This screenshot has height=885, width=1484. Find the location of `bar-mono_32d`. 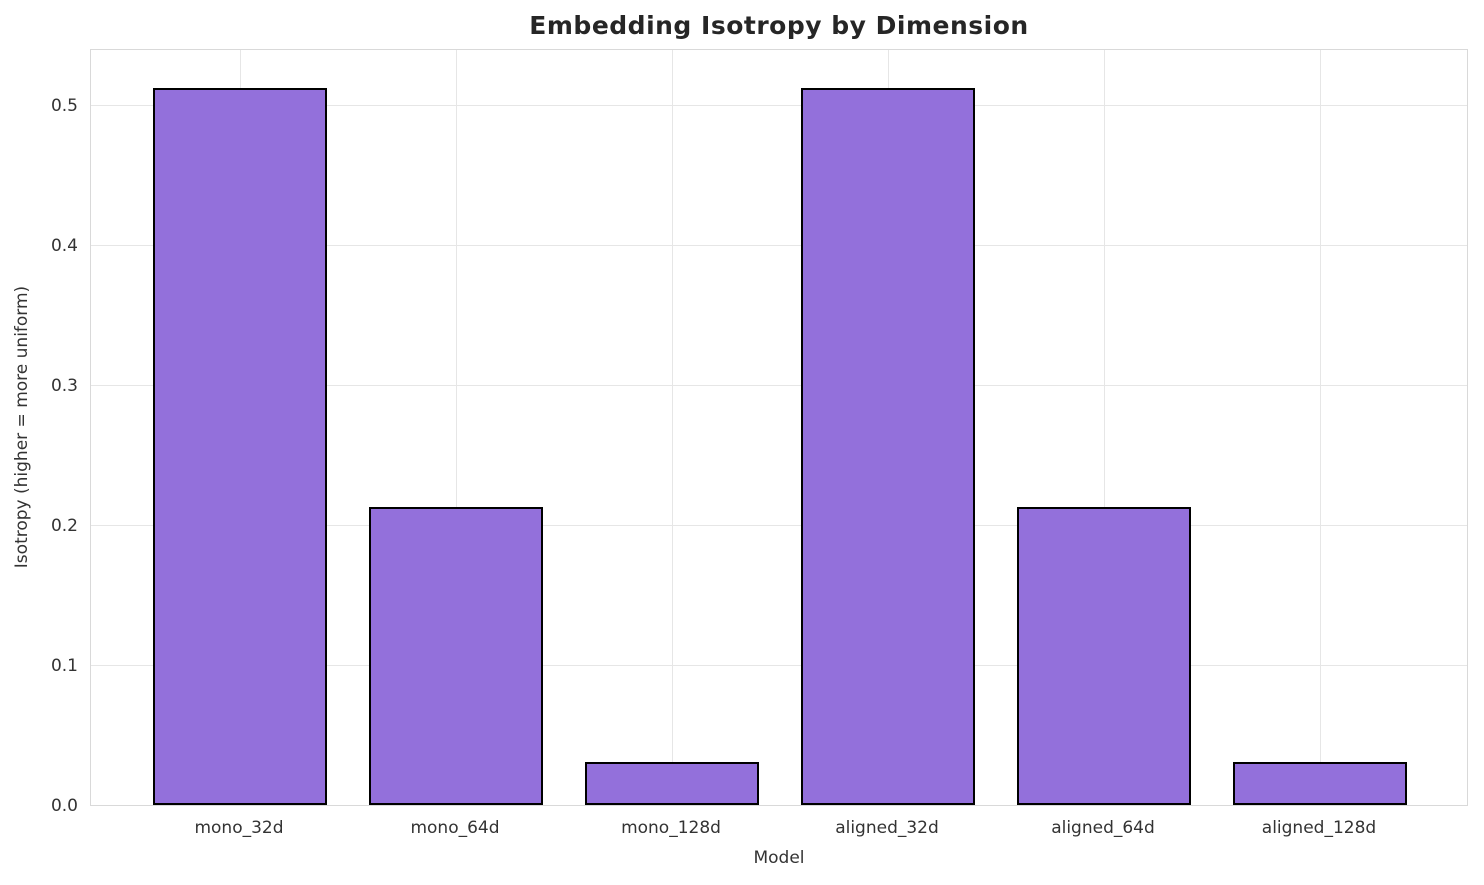

bar-mono_32d is located at coordinates (240, 446).